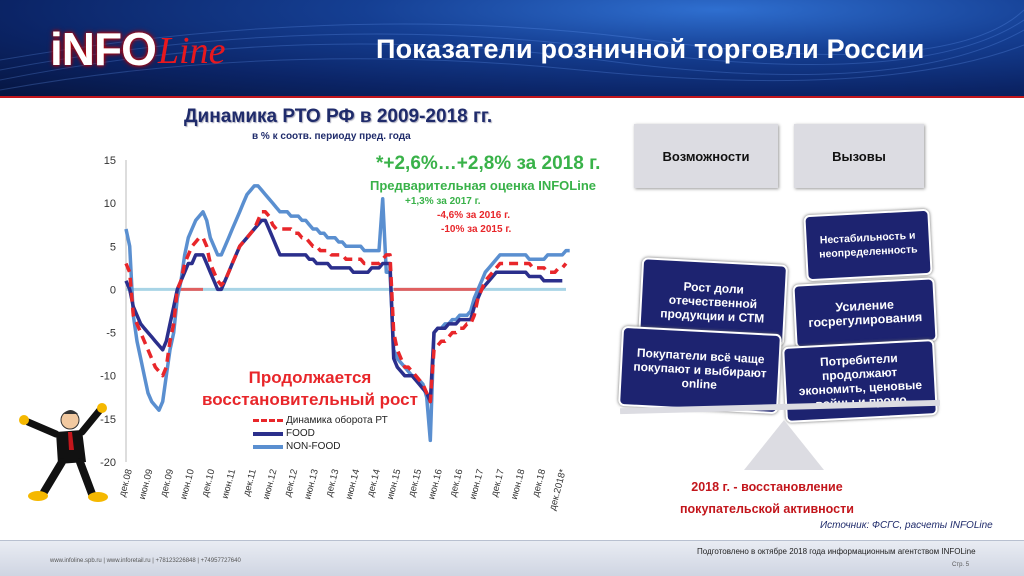 Image resolution: width=1024 pixels, height=576 pixels. What do you see at coordinates (268, 420) in the screenshot?
I see `legend-swatch-total` at bounding box center [268, 420].